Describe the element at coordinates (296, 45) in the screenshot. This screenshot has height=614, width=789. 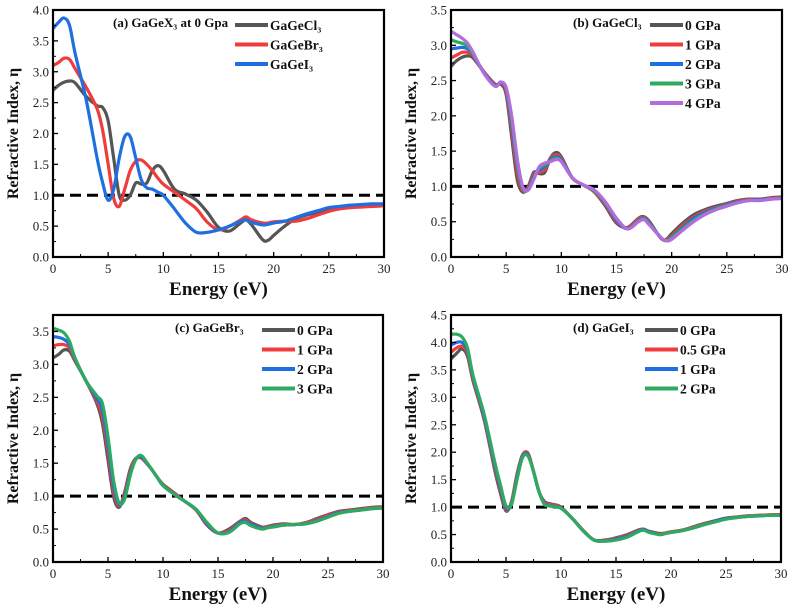
I see `legend-label: GaGeBr₃` at that location.